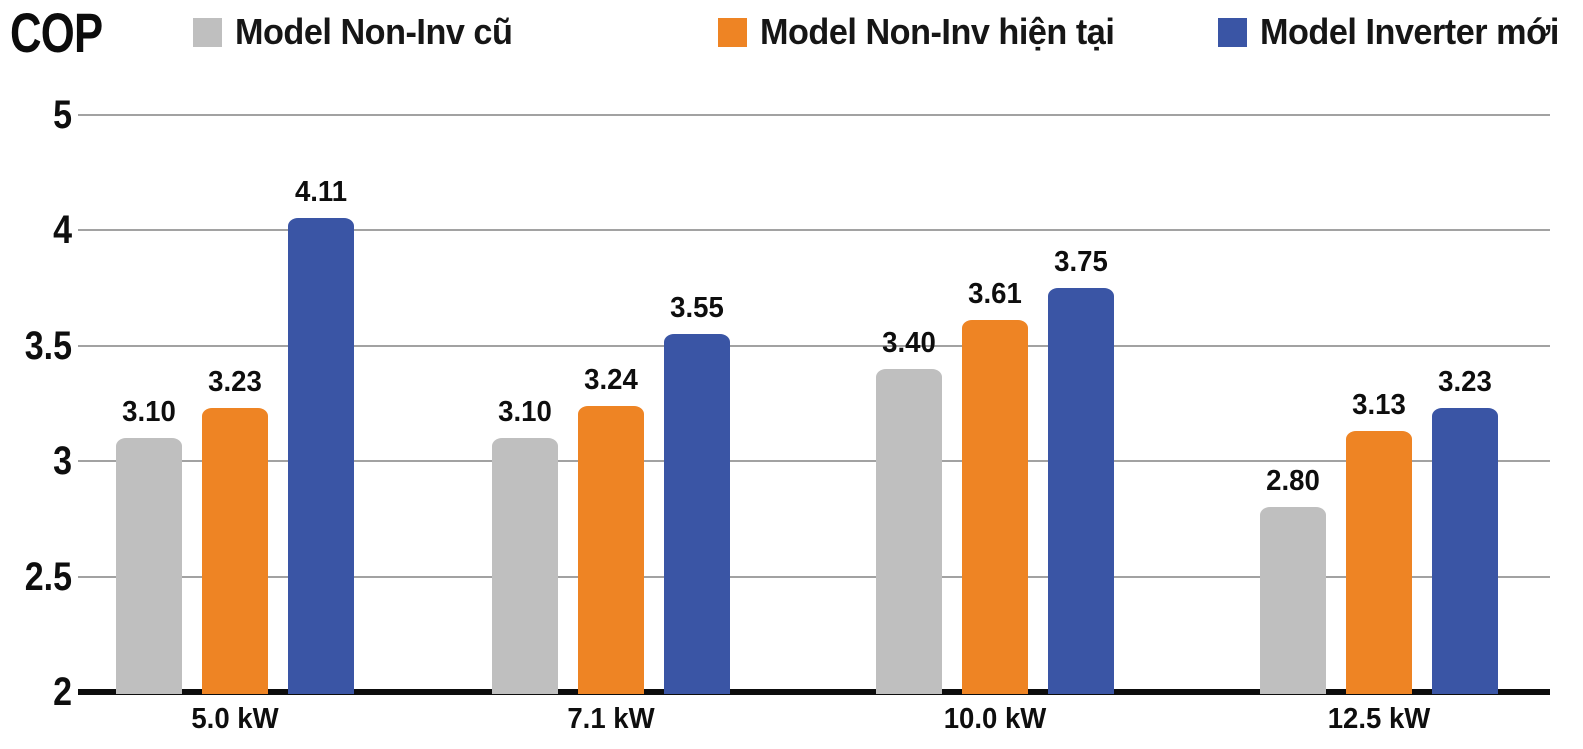 The width and height of the screenshot is (1583, 749). What do you see at coordinates (697, 308) in the screenshot?
I see `value-label: 3.55` at bounding box center [697, 308].